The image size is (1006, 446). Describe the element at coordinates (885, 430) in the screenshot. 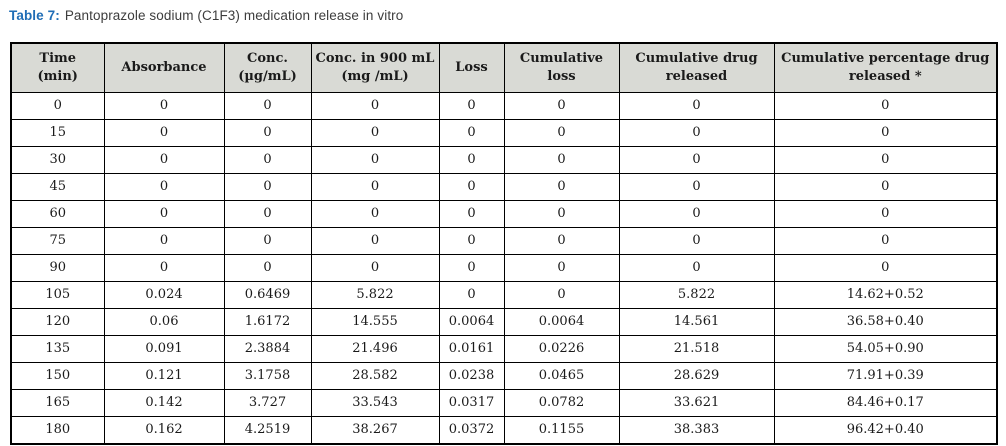

I see `table-cell: 96.42+0.40` at that location.